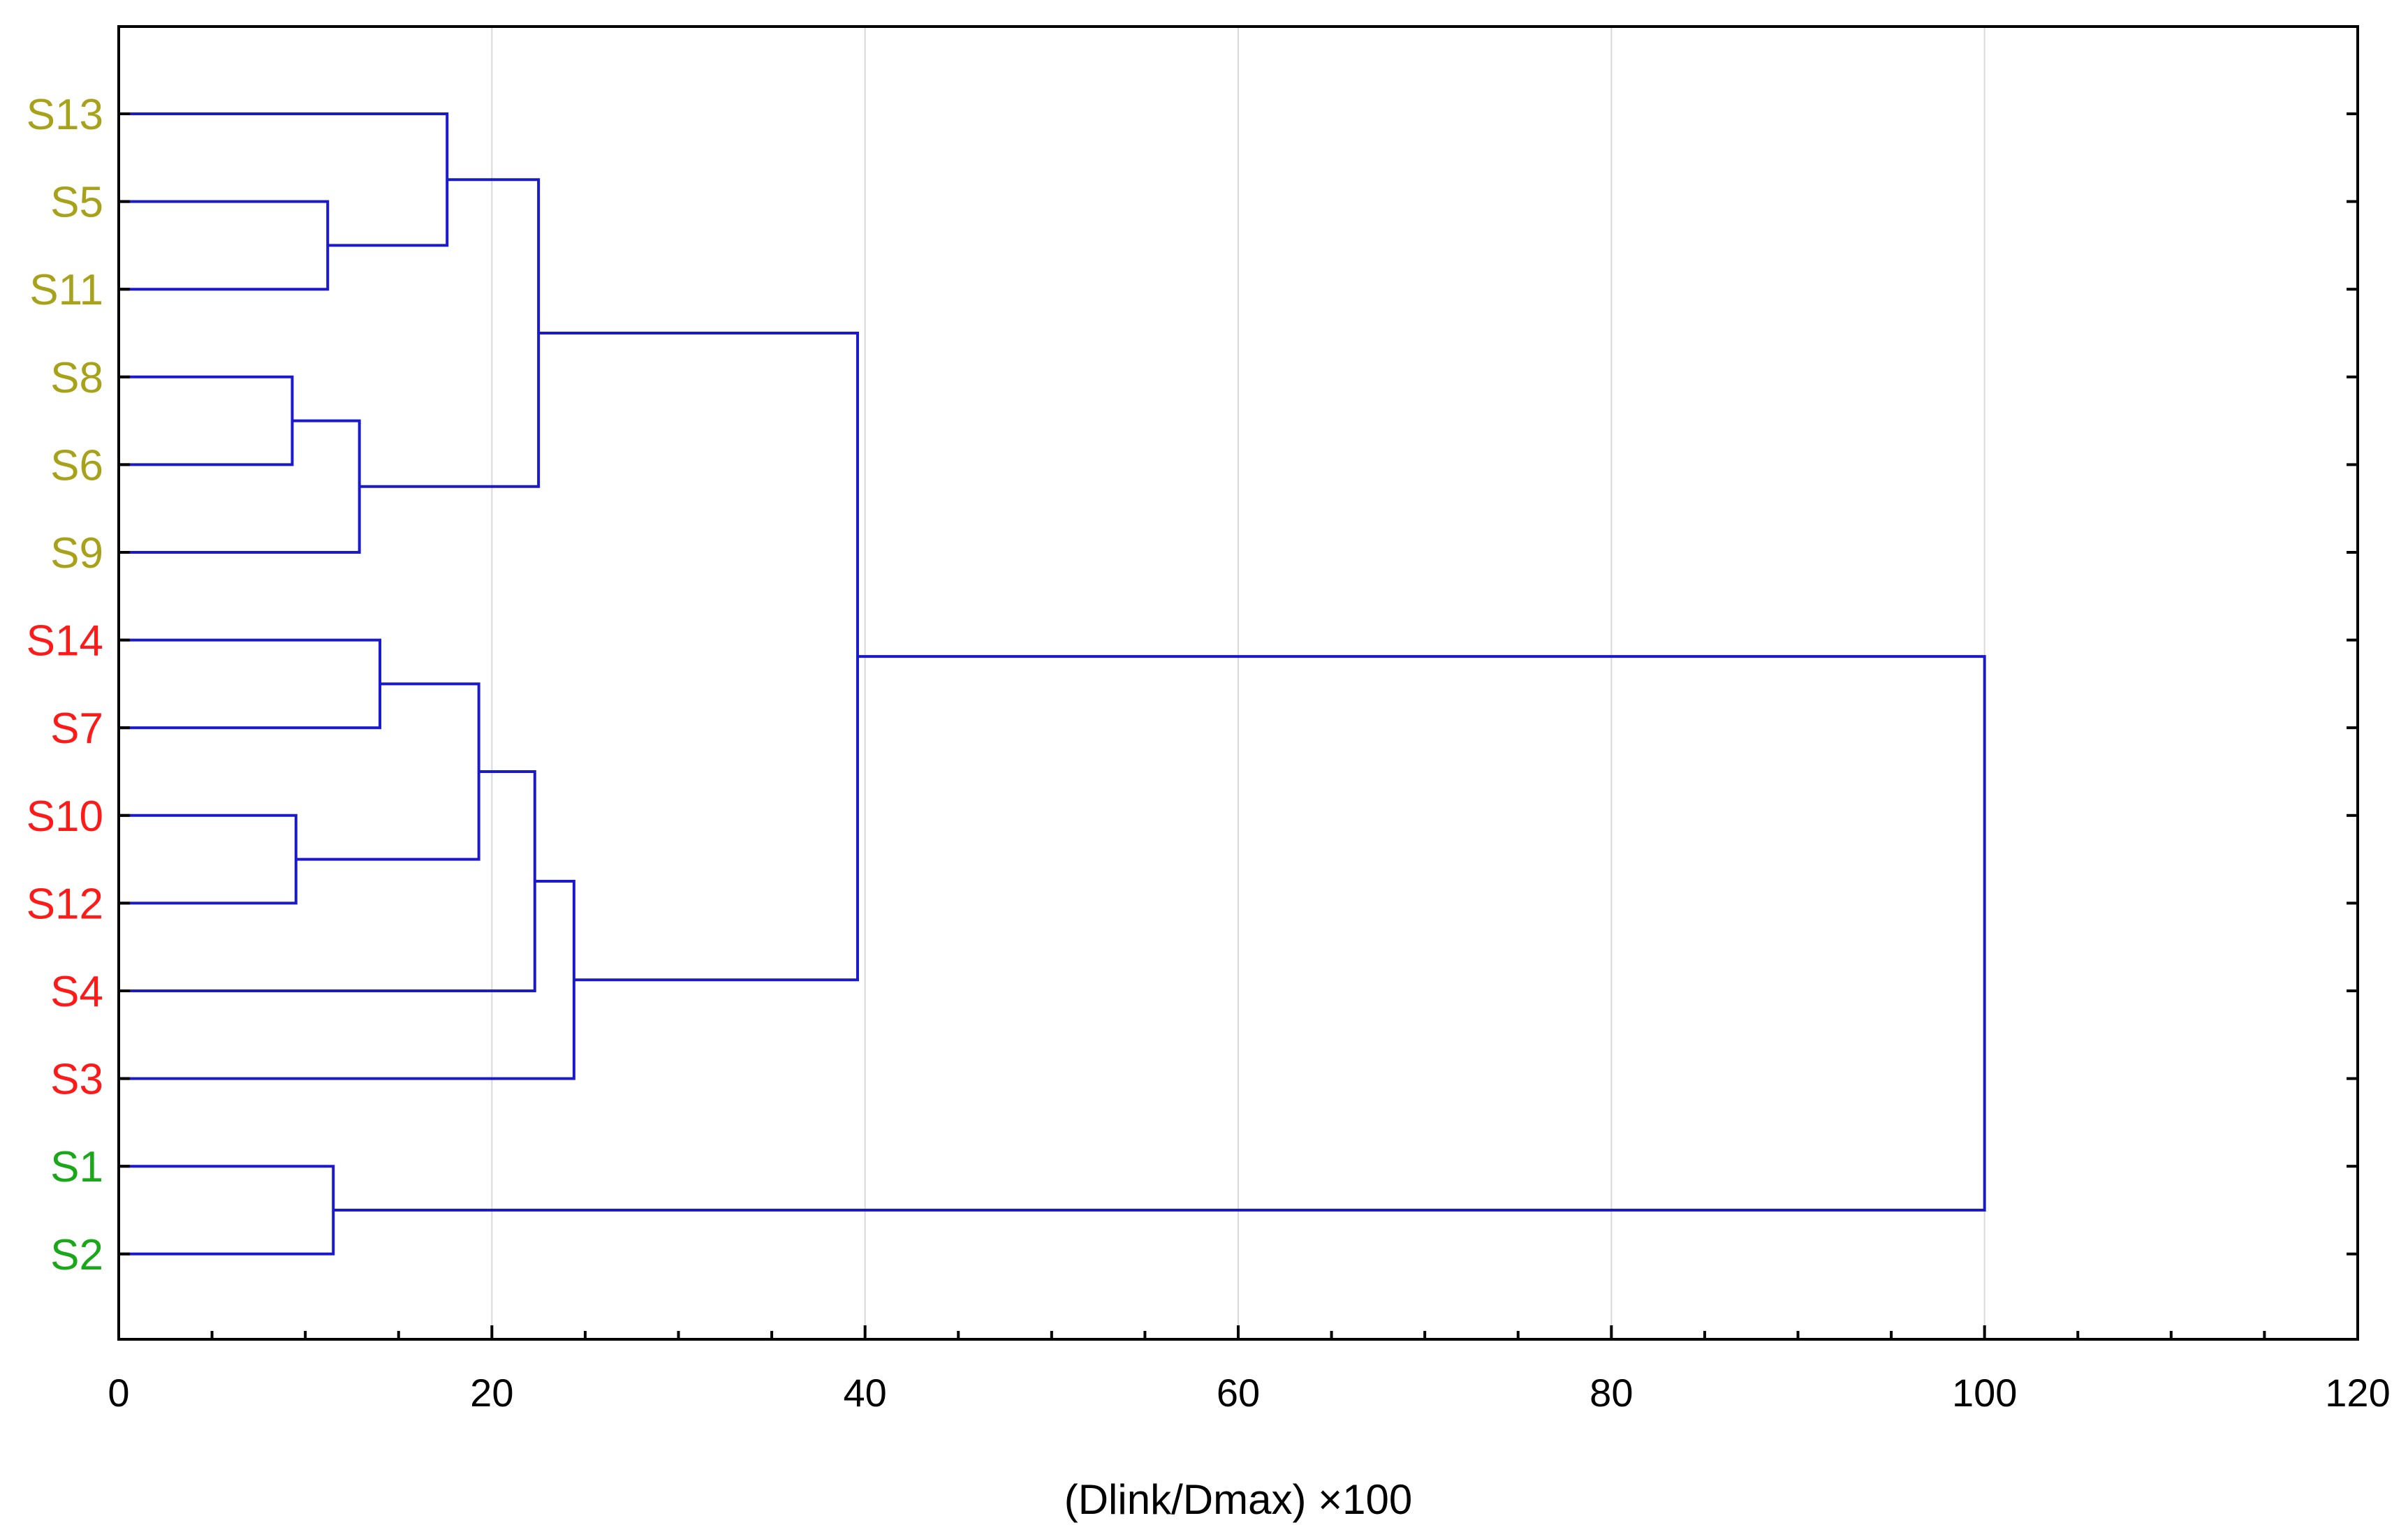  Describe the element at coordinates (65, 115) in the screenshot. I see `leaf-label: S13` at that location.